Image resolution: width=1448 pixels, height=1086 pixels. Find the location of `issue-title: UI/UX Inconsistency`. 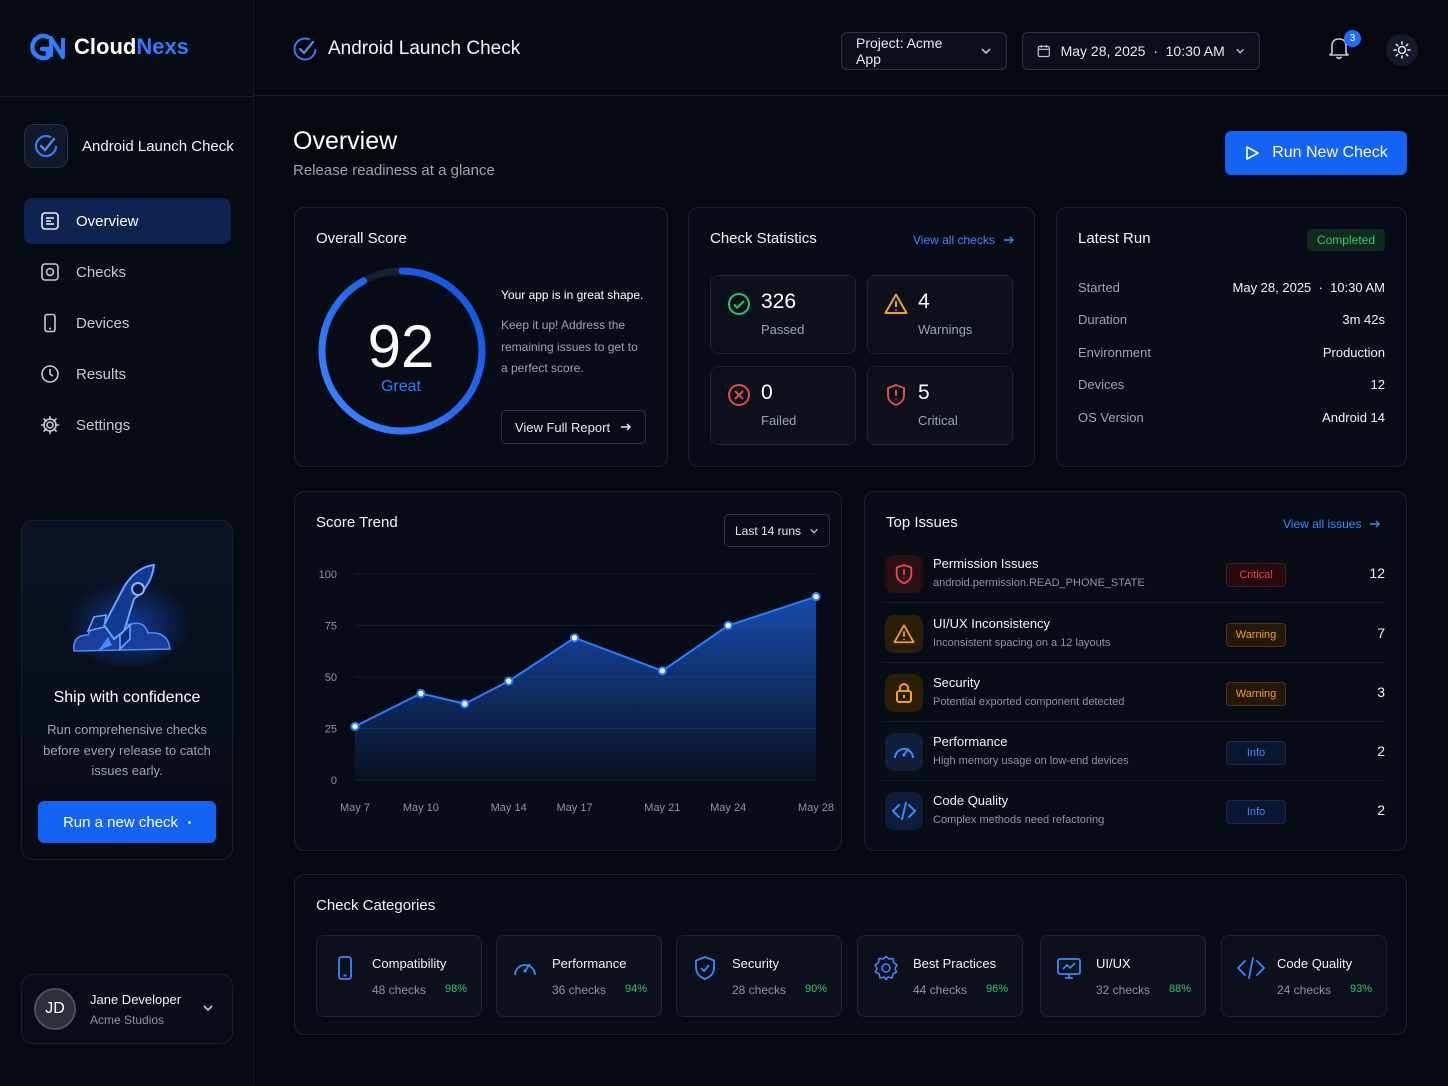

issue-title: UI/UX Inconsistency is located at coordinates (992, 623).